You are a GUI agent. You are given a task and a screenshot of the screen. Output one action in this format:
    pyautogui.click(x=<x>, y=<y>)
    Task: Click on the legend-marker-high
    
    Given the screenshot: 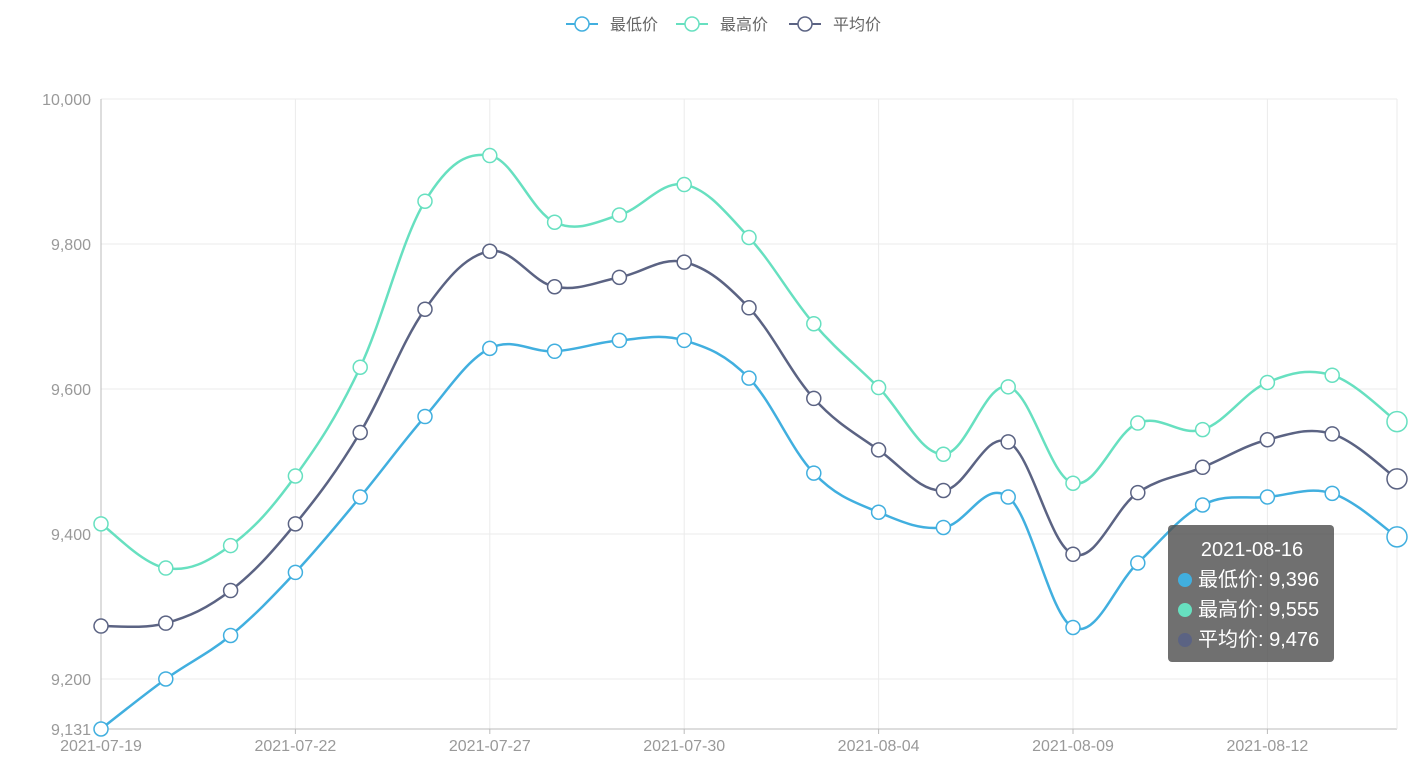 What is the action you would take?
    pyautogui.click(x=692, y=24)
    